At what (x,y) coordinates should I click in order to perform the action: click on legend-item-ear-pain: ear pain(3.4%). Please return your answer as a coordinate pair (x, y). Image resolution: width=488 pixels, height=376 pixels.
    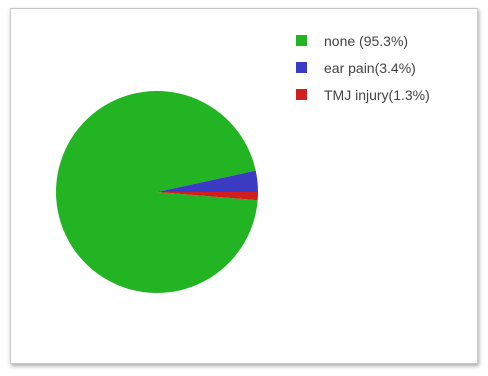
    Looking at the image, I should click on (356, 68).